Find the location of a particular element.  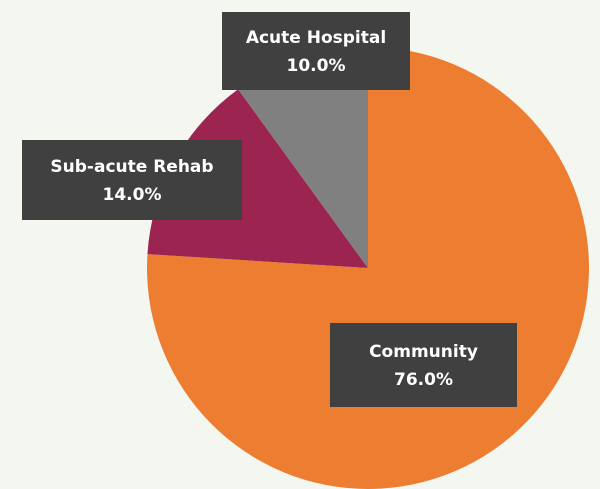

value-label: 14.0% is located at coordinates (132, 195).